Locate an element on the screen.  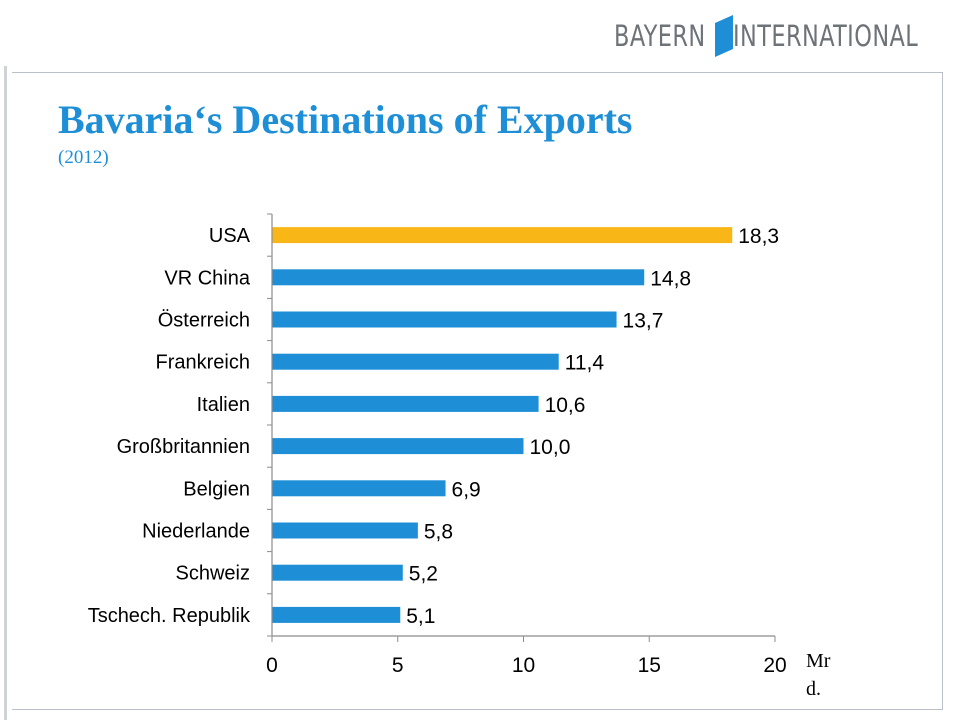
bar-oesterreich is located at coordinates (444, 319).